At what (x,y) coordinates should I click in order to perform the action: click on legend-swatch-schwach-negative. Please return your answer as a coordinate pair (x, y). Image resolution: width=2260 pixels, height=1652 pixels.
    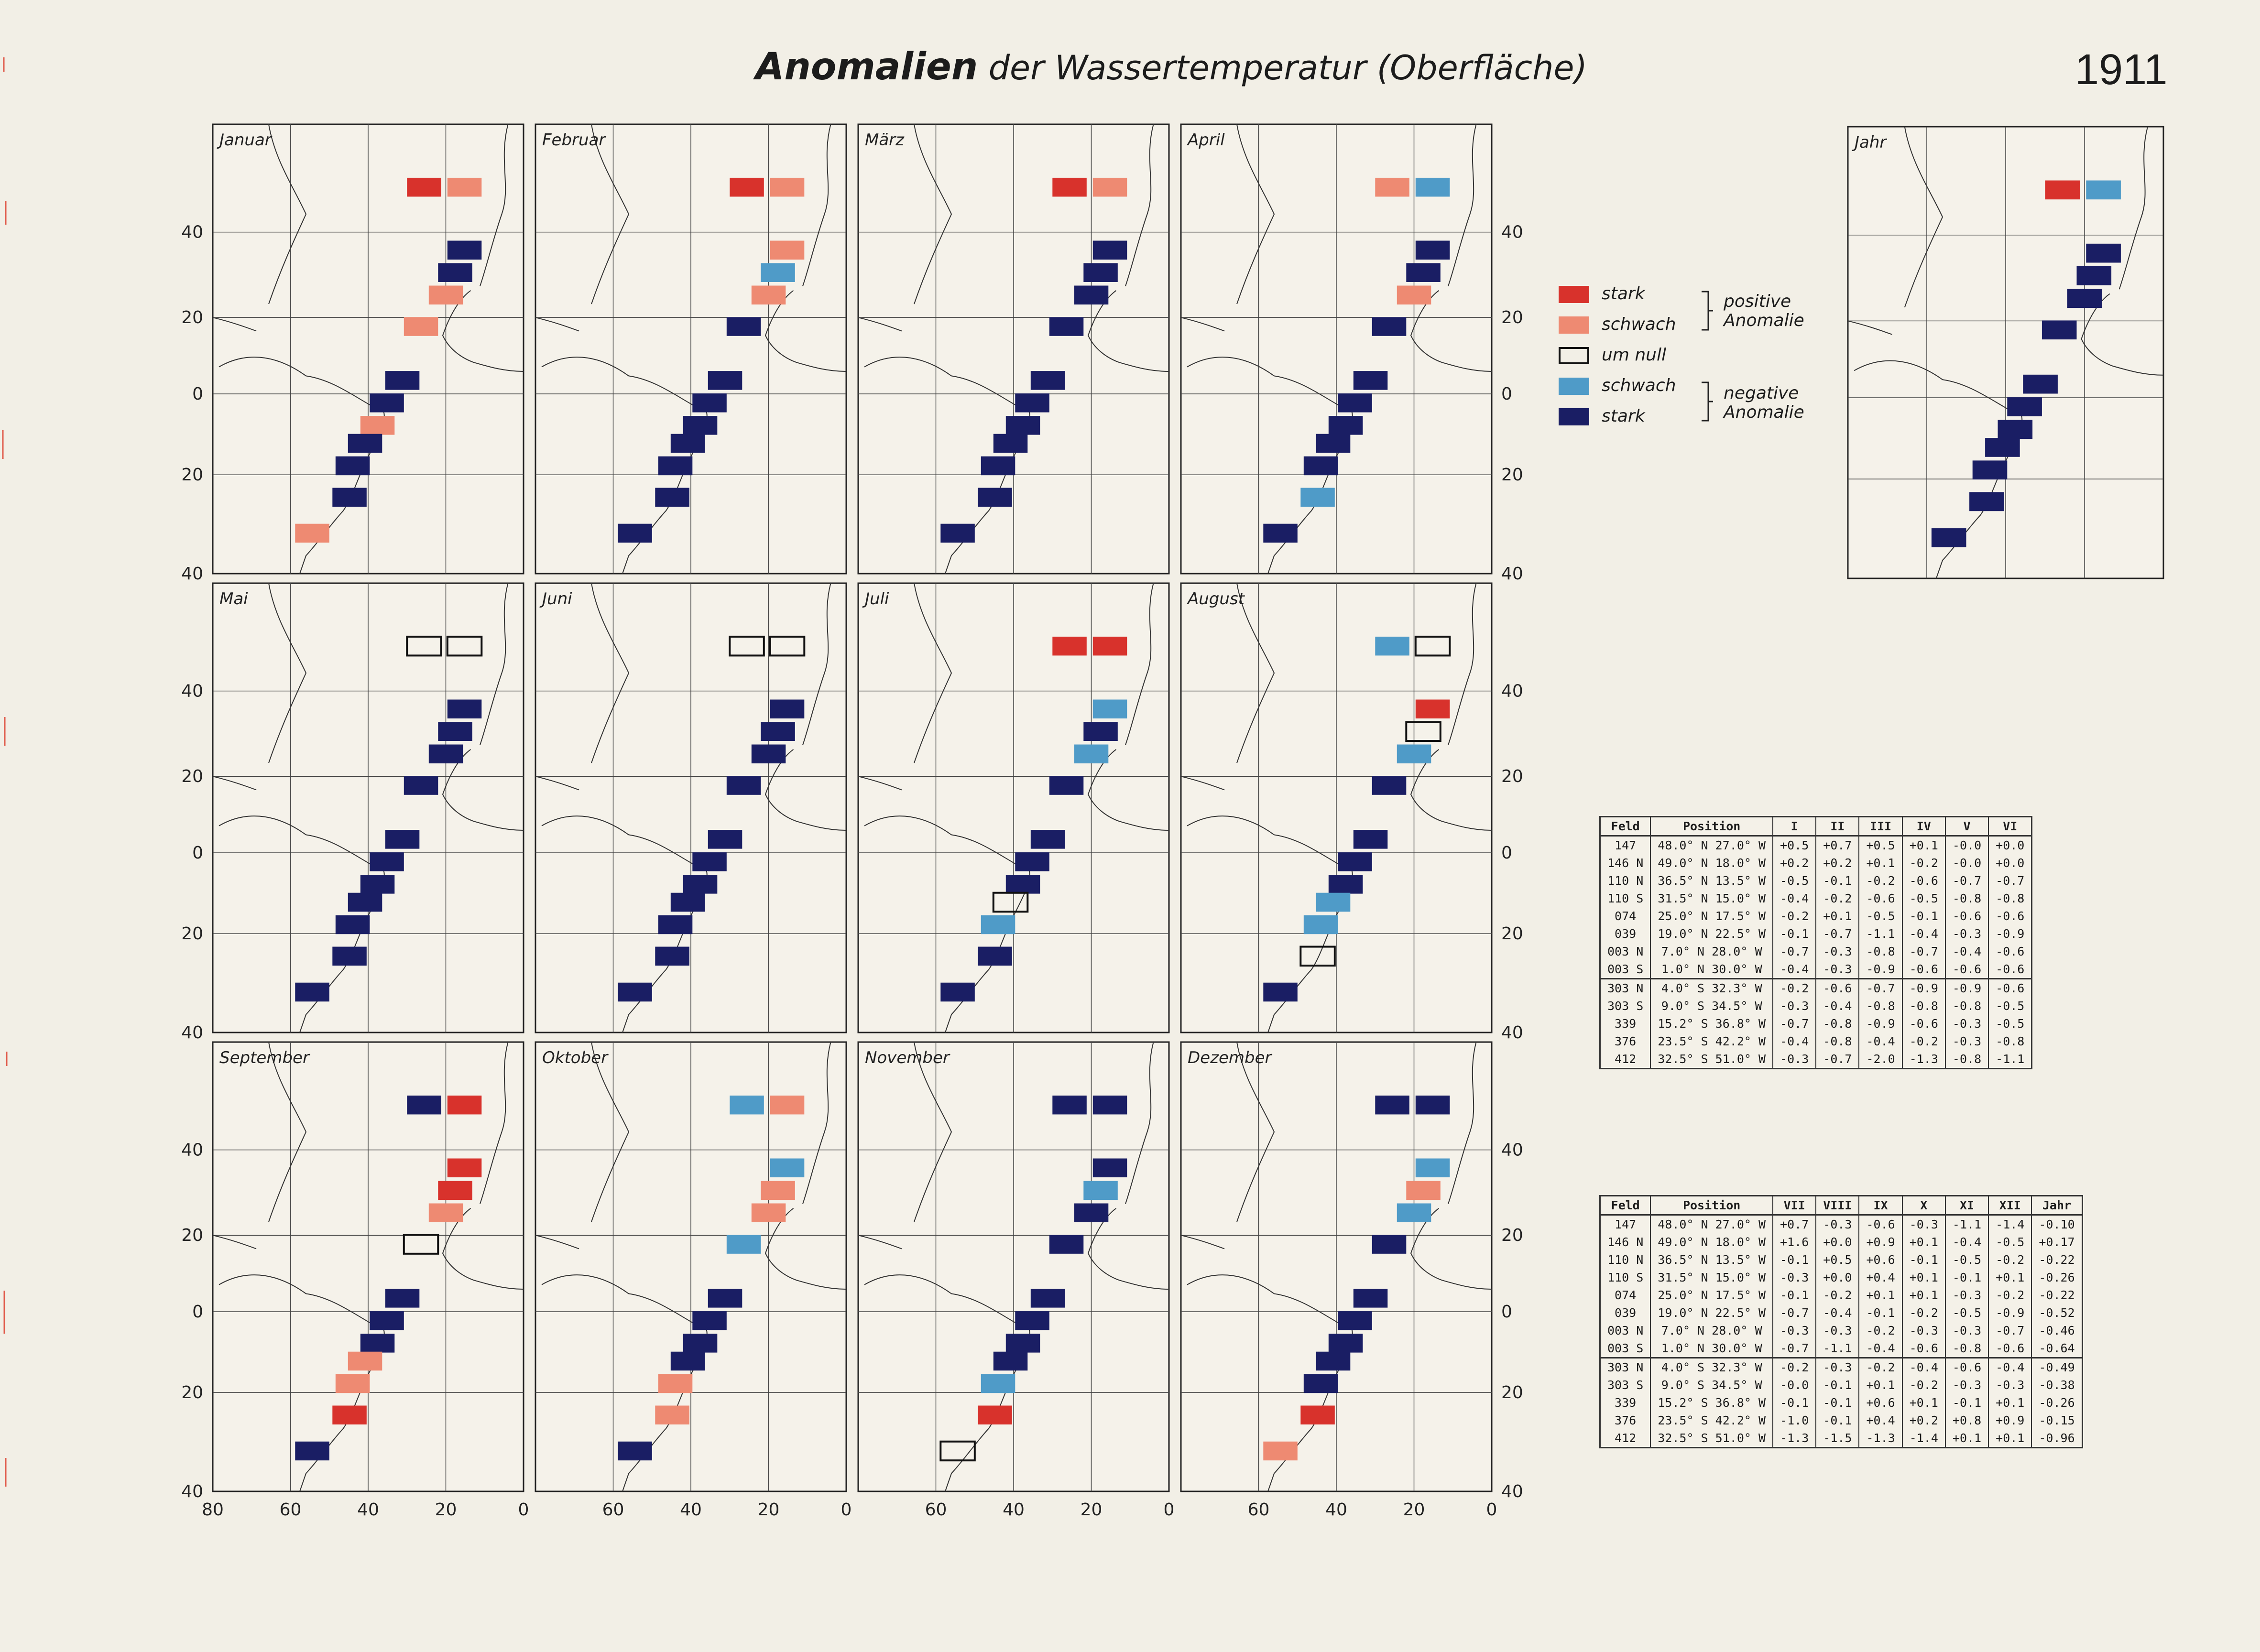
    Looking at the image, I should click on (1574, 386).